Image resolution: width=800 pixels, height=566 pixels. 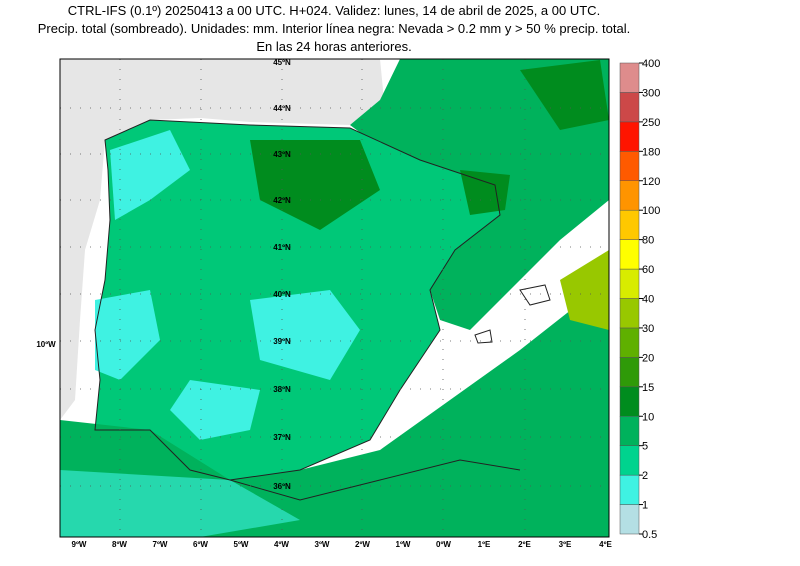 I want to click on lon-label: 7ºW, so click(x=160, y=544).